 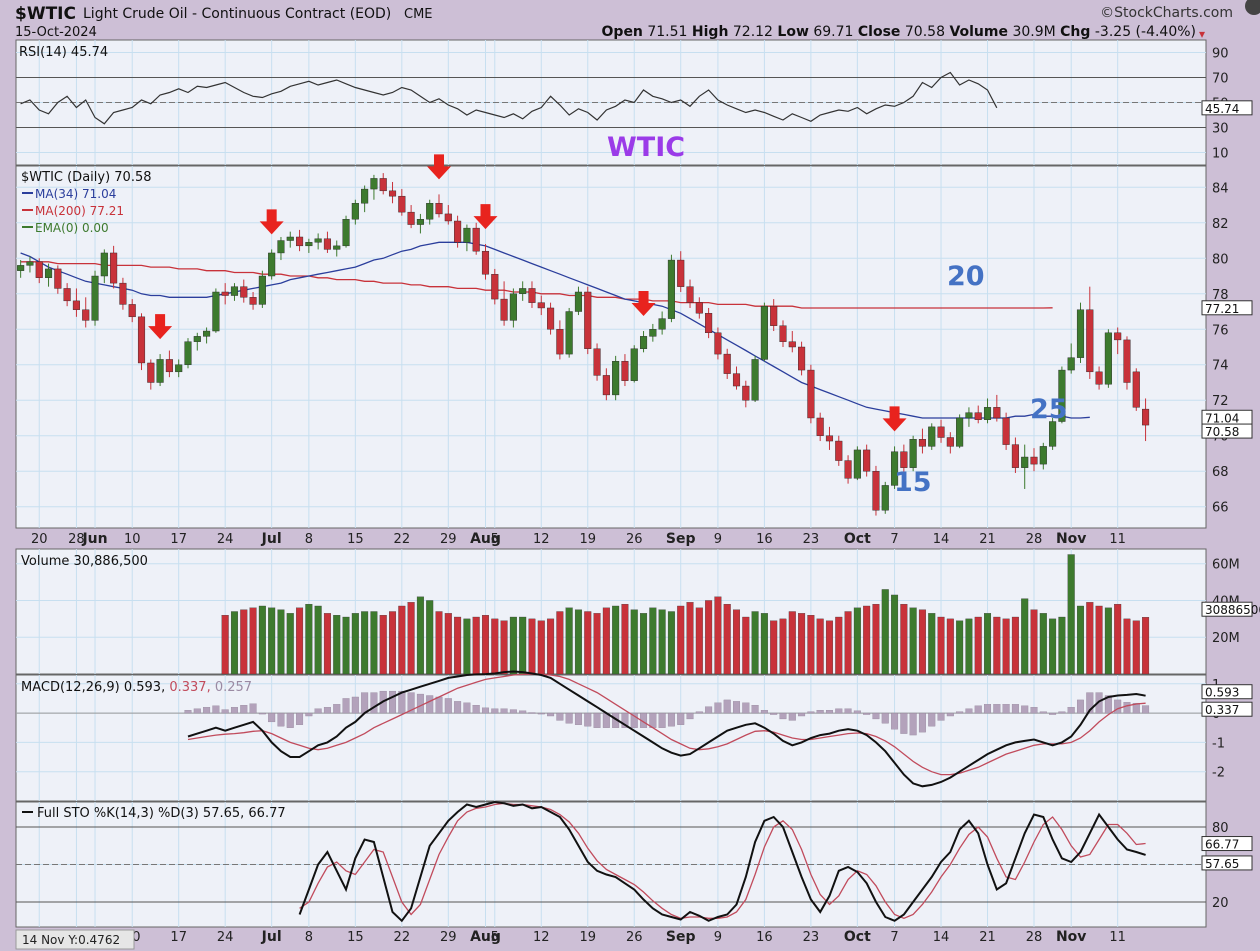 What do you see at coordinates (646, 147) in the screenshot?
I see `wtic-annotation: WTIC` at bounding box center [646, 147].